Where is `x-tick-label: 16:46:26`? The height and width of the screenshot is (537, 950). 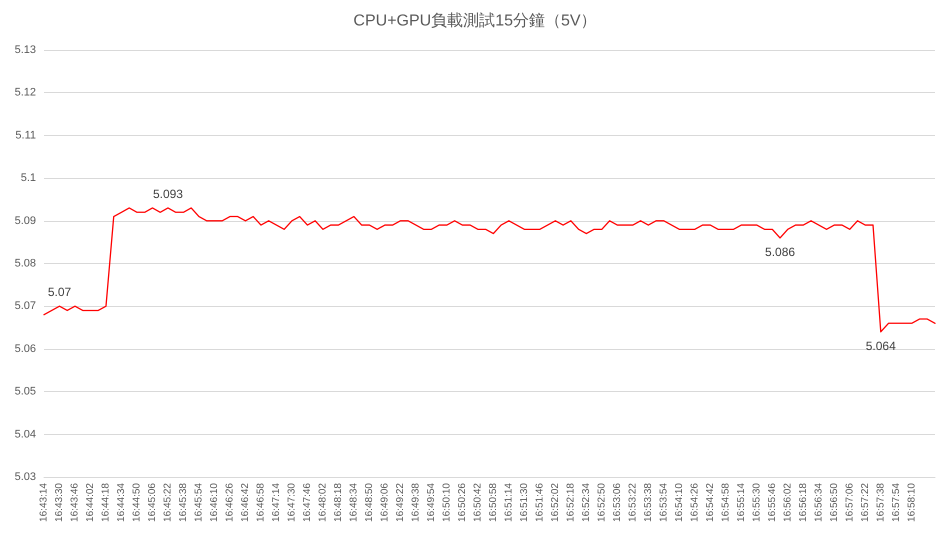
x-tick-label: 16:46:26 is located at coordinates (230, 502).